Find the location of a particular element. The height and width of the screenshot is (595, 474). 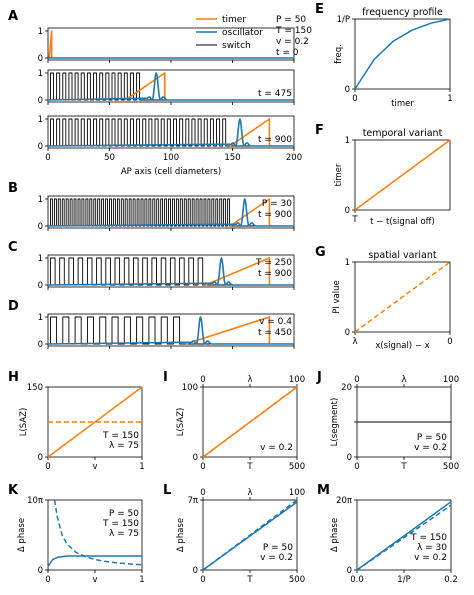

panel-title: frequency profile is located at coordinates (402, 12).